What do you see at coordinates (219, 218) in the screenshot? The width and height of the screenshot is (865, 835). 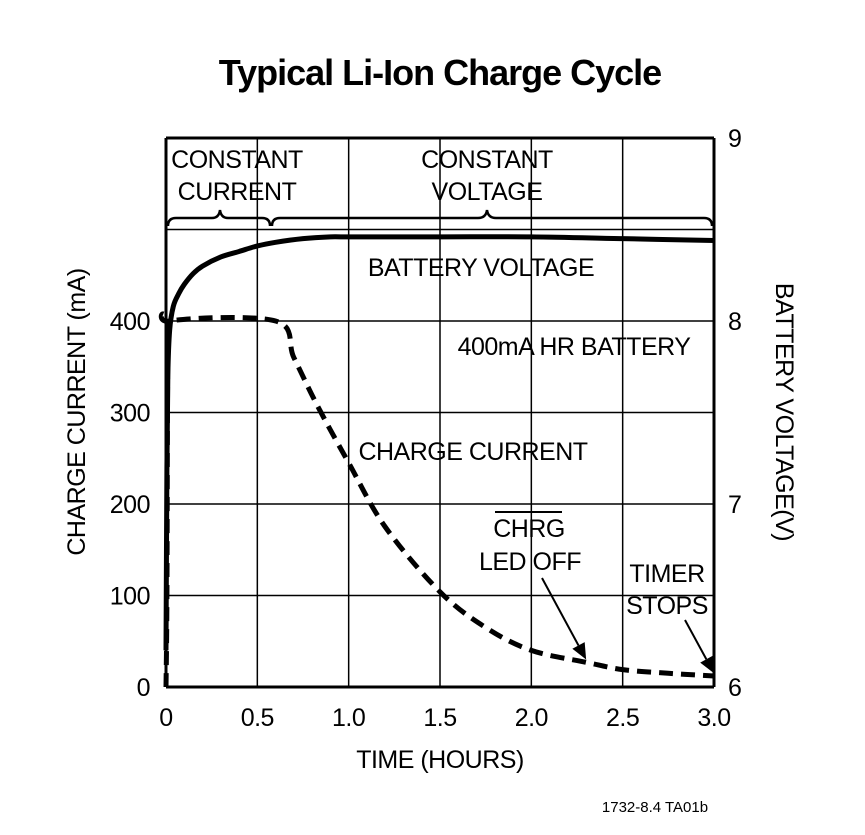 I see `bracket-constant-current` at bounding box center [219, 218].